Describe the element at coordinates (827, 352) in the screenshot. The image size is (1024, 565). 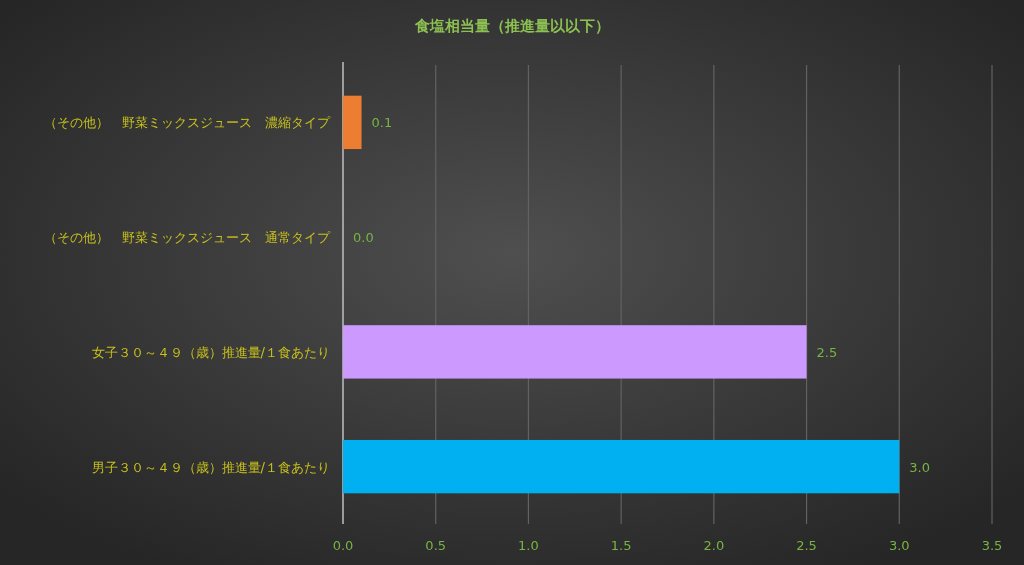
I see `data-label: 2.5` at that location.